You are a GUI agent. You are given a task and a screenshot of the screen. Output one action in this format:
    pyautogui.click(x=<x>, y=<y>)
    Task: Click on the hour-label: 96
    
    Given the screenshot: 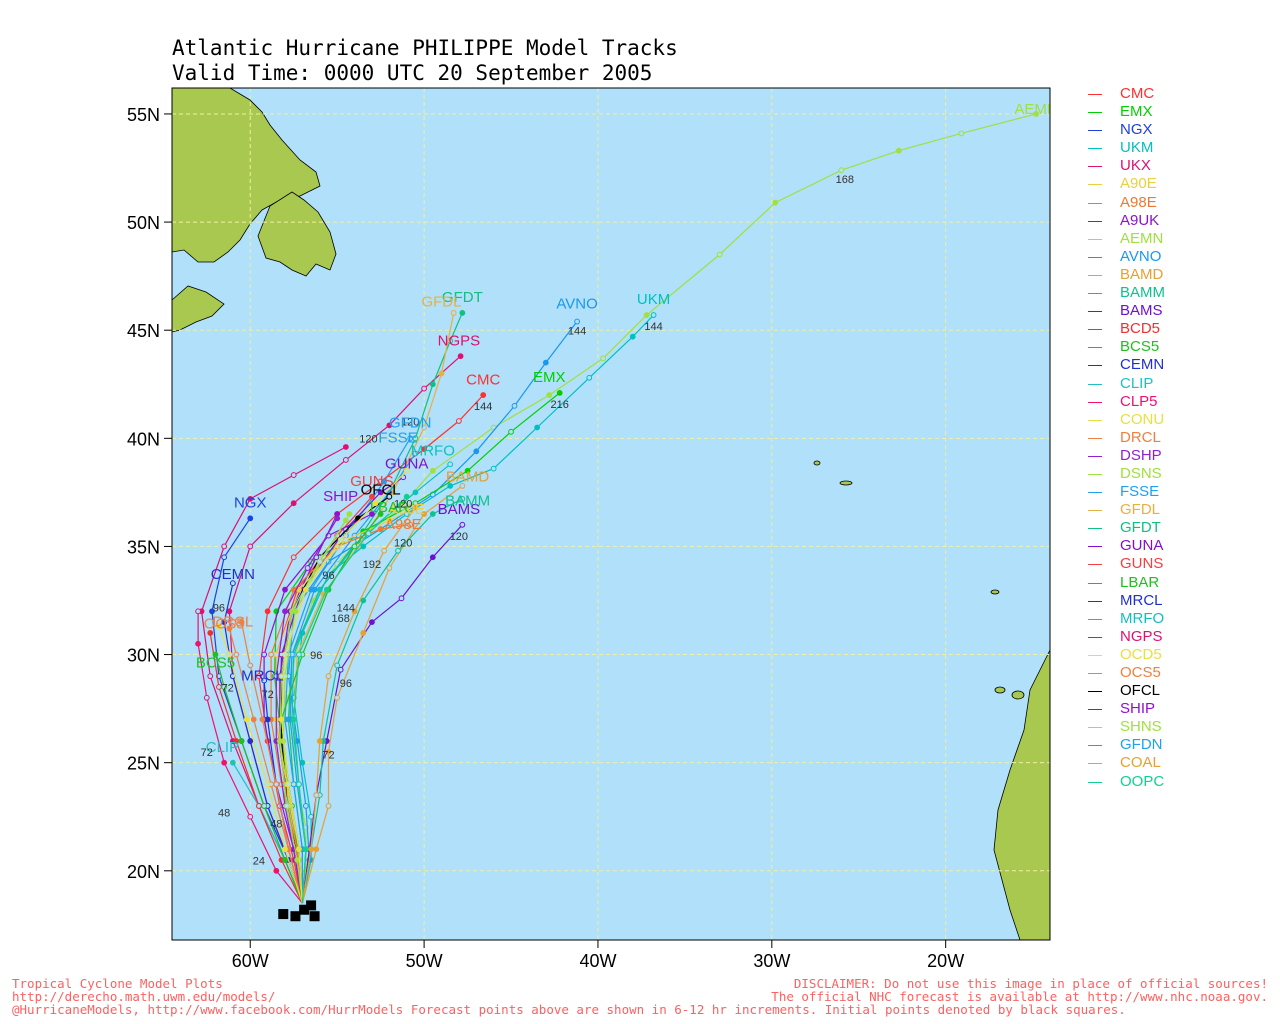 What is the action you would take?
    pyautogui.click(x=219, y=608)
    